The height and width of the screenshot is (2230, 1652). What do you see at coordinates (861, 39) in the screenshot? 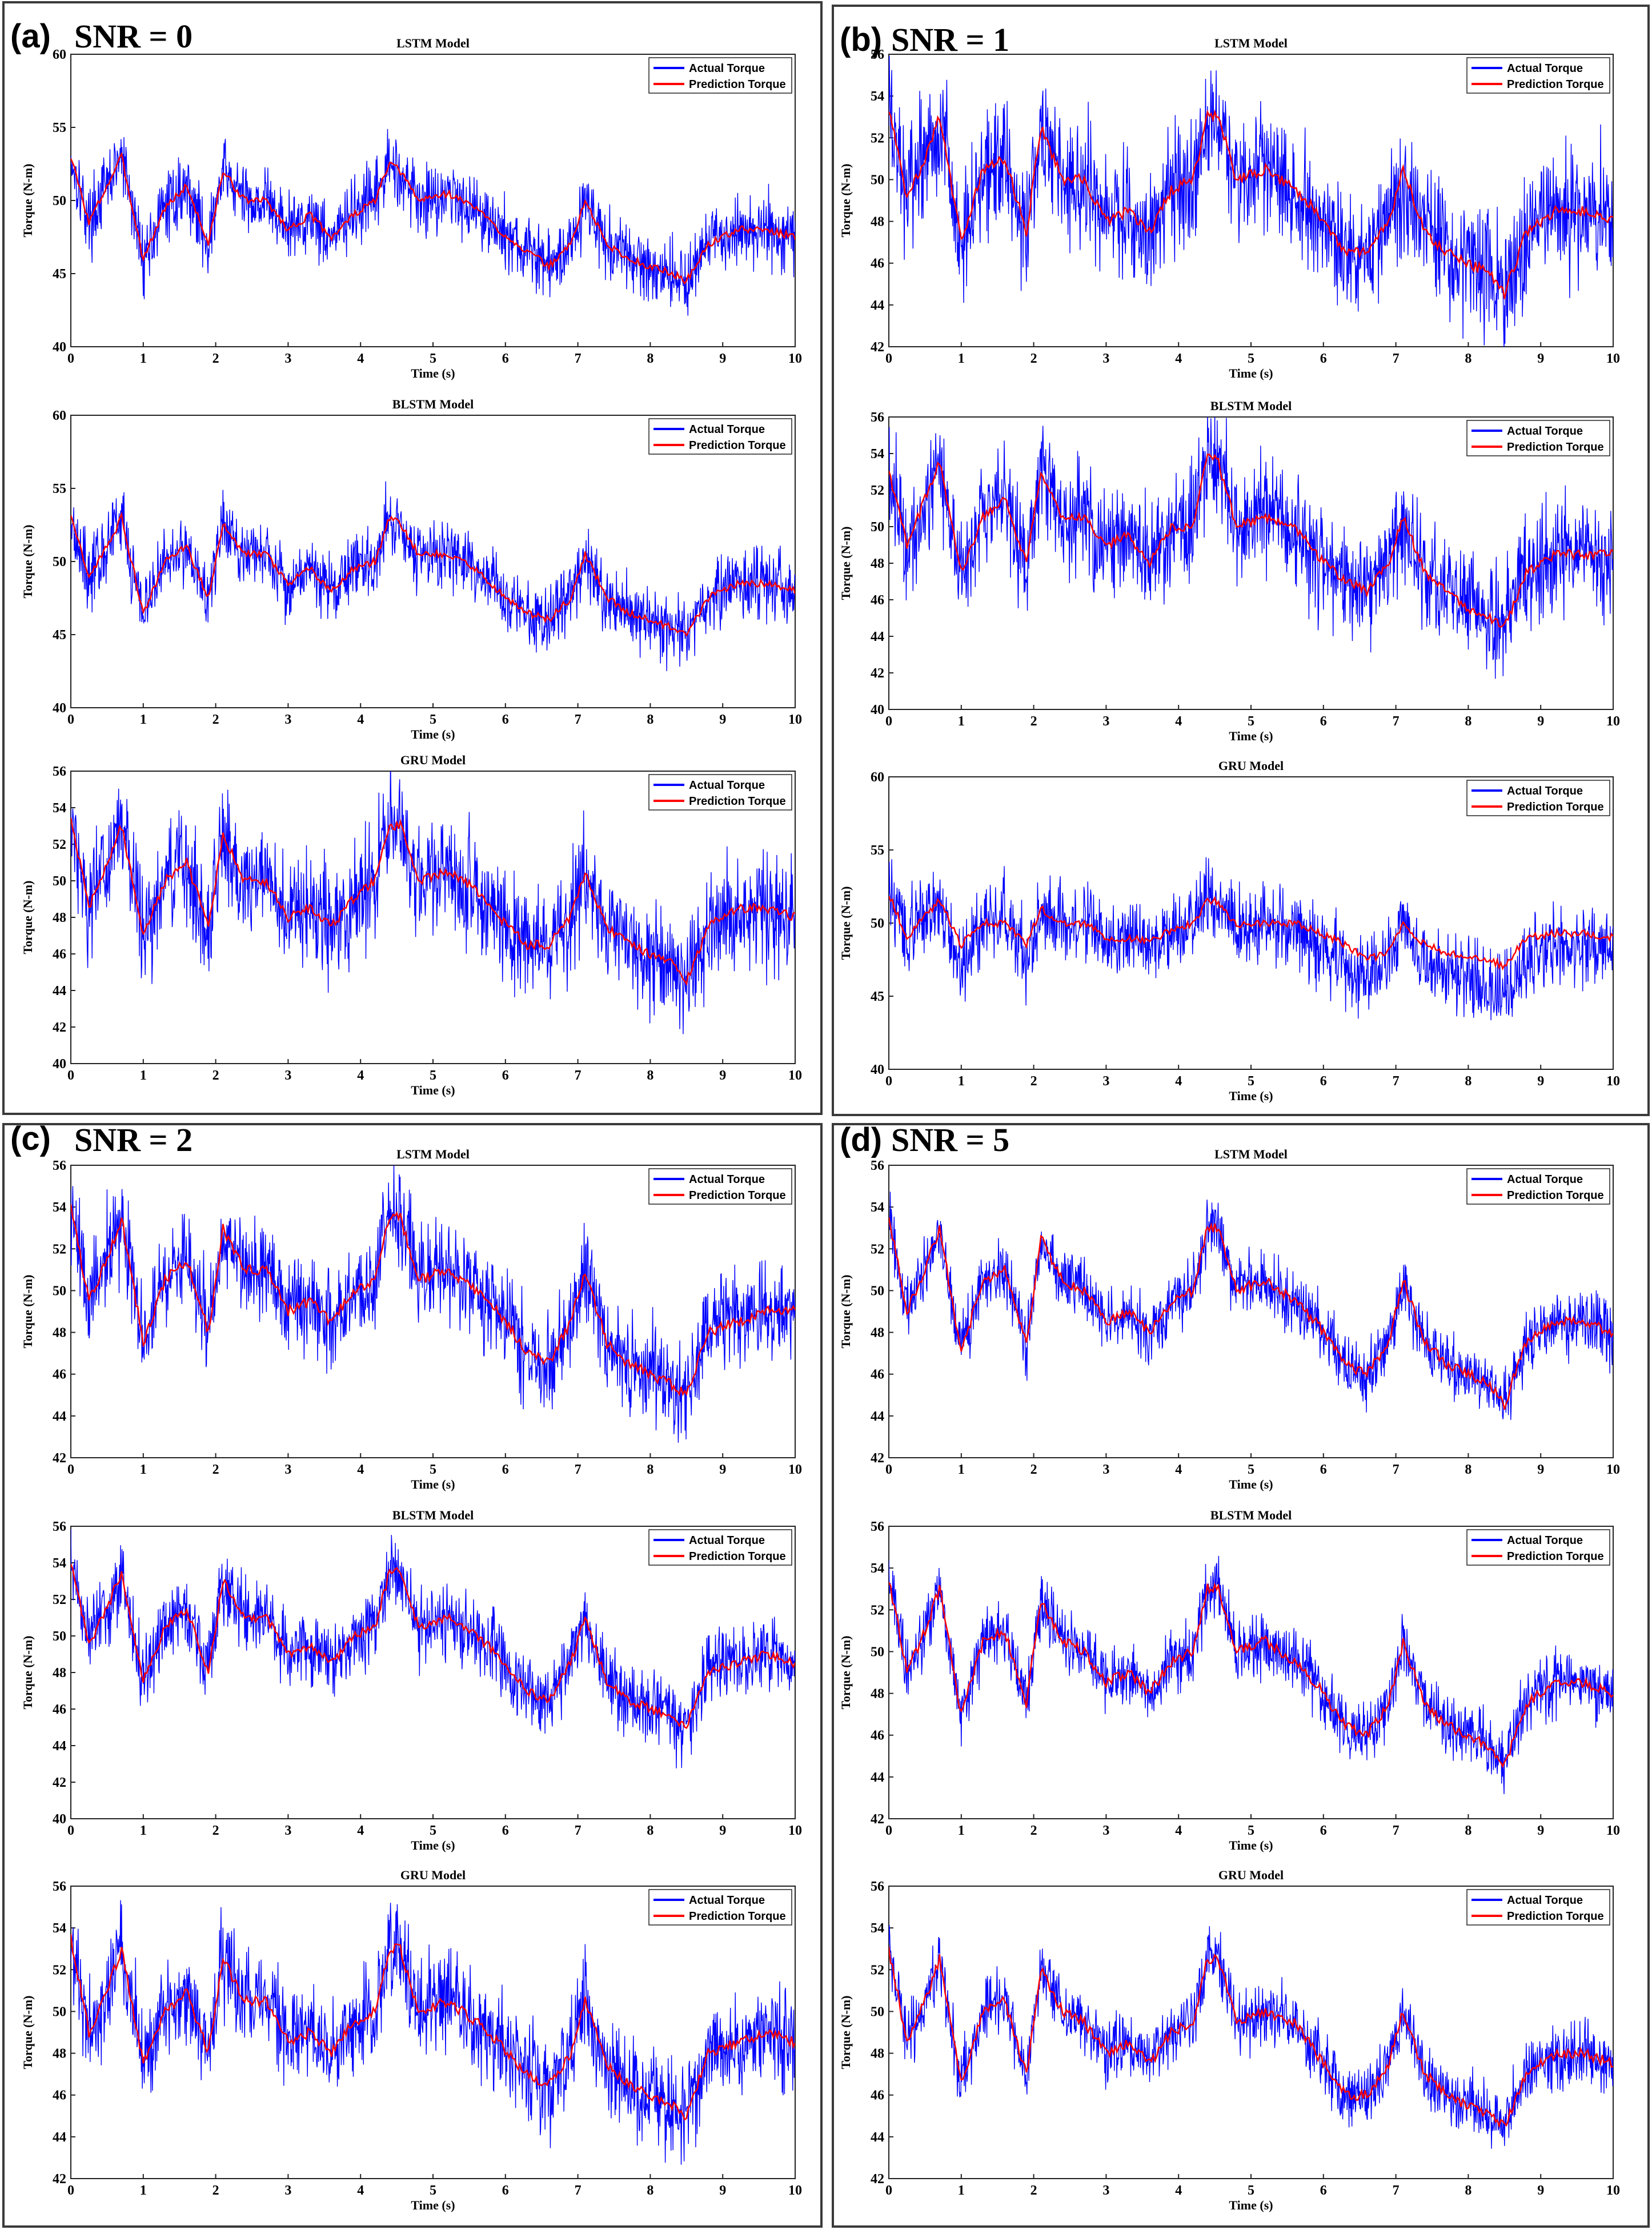
I see `panel-b-label: (b)` at bounding box center [861, 39].